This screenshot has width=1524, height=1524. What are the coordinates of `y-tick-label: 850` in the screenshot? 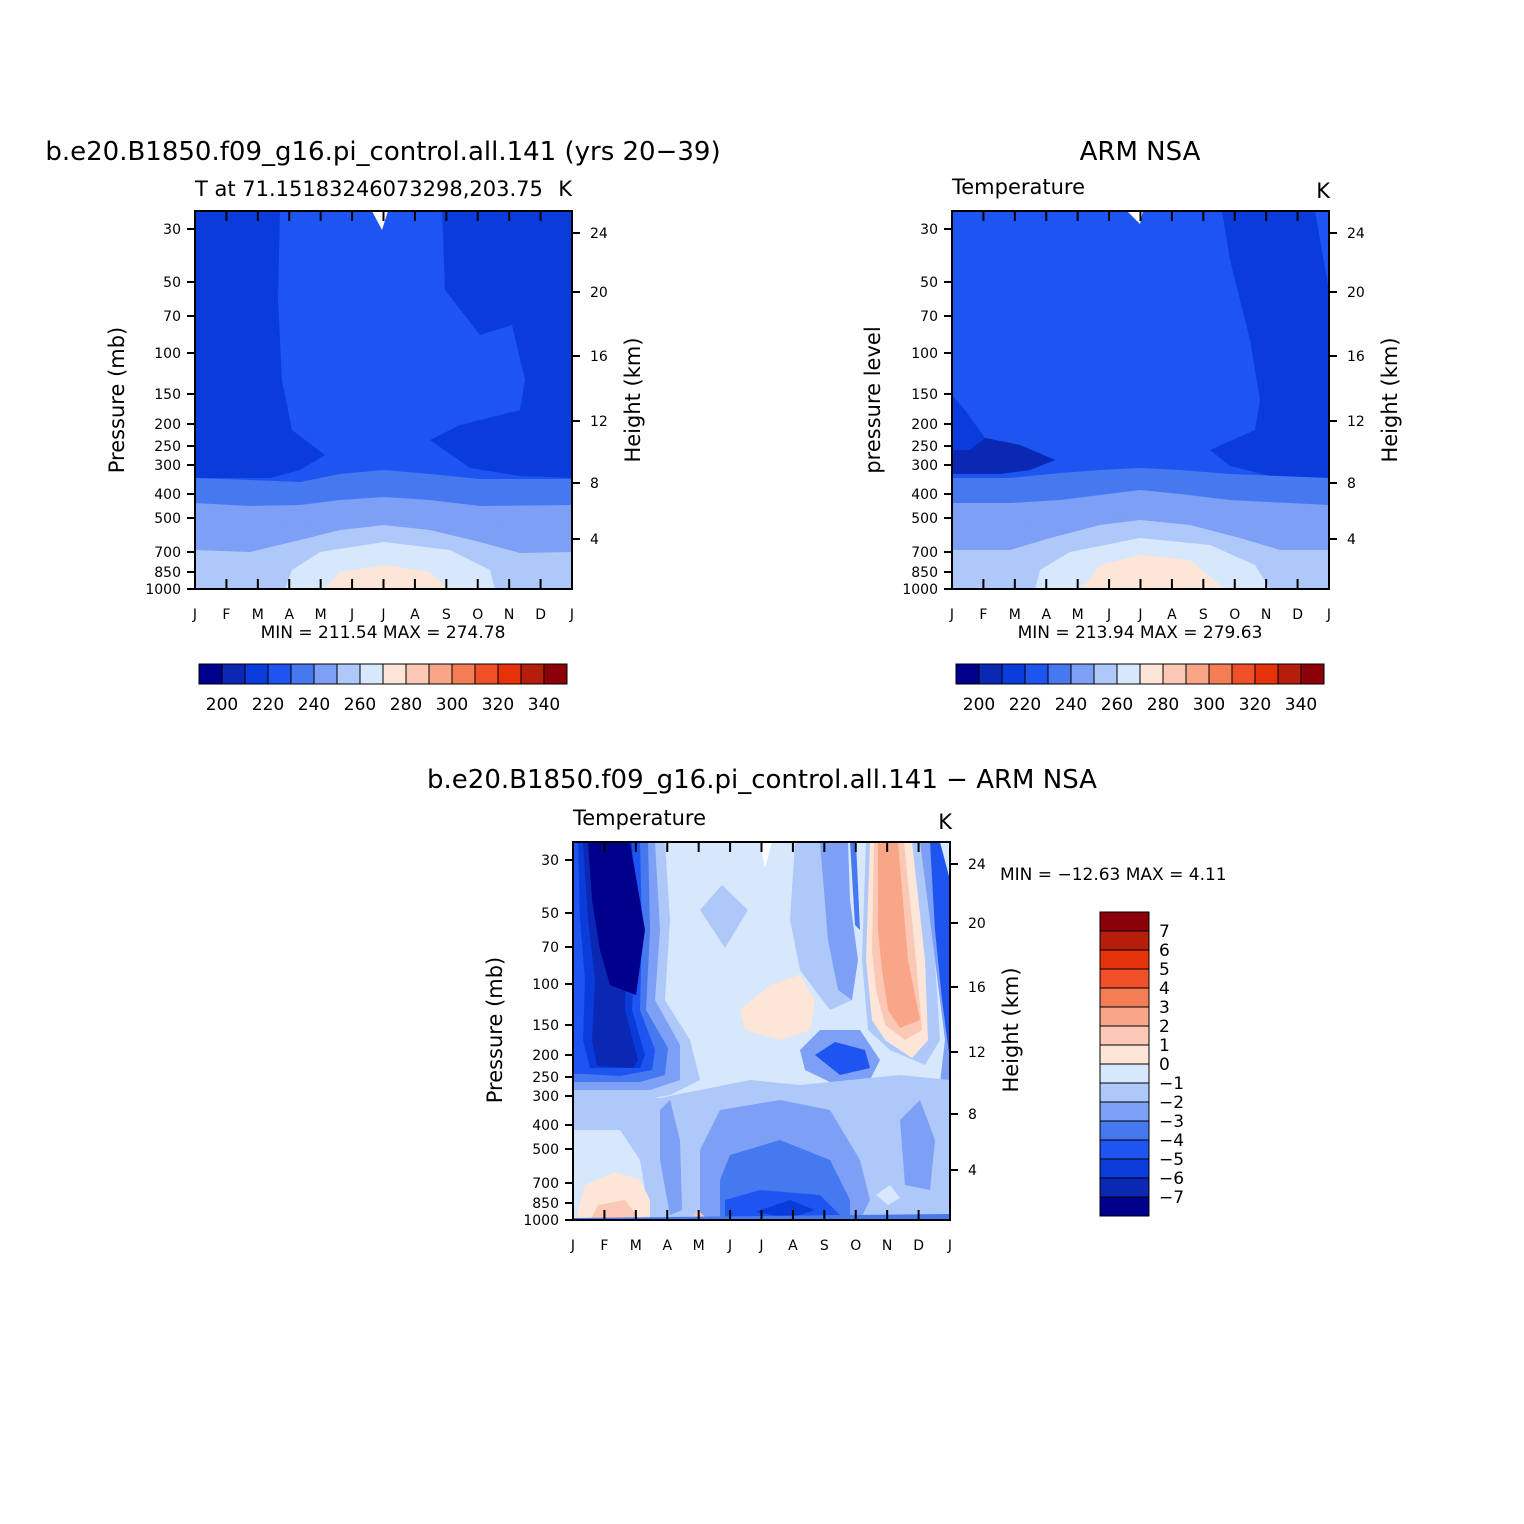 It's located at (167, 573).